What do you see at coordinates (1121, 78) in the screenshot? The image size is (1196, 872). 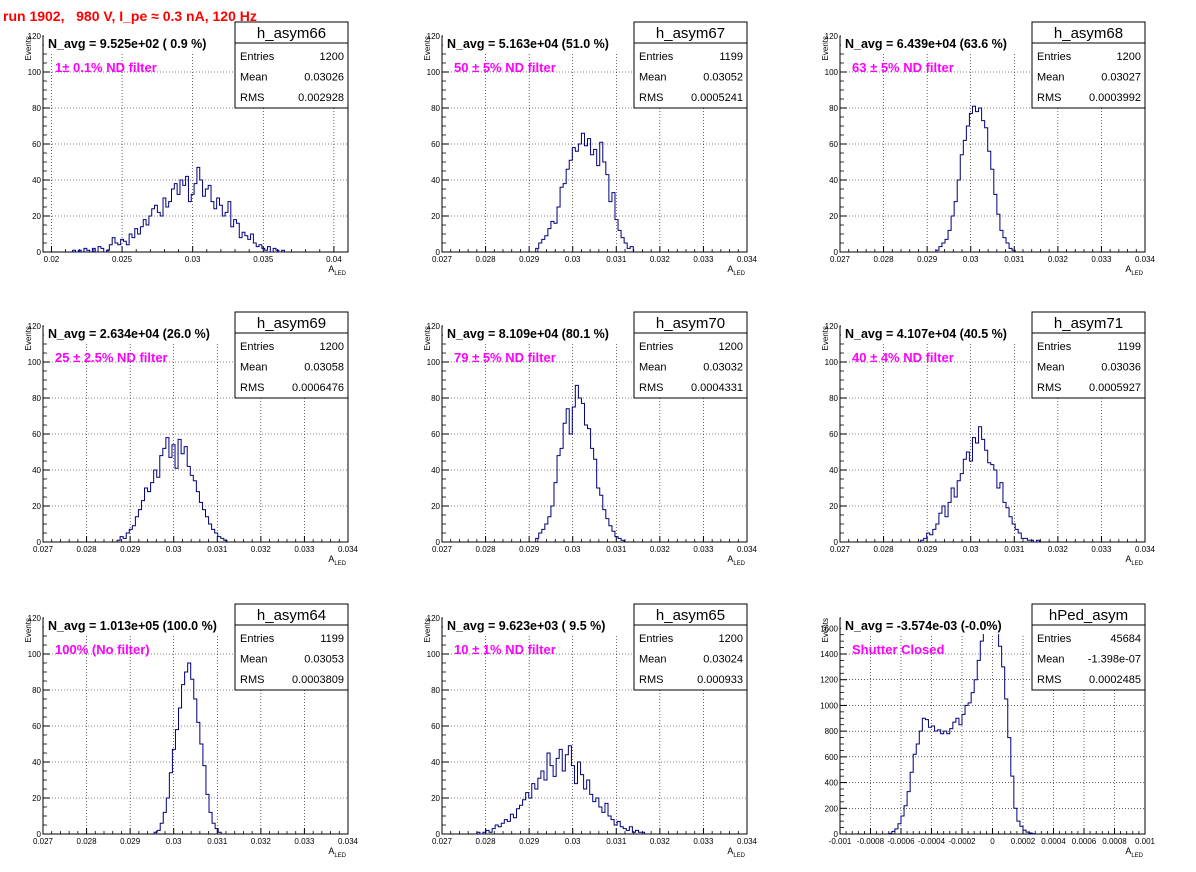 I see `stats-value: 0.03027` at bounding box center [1121, 78].